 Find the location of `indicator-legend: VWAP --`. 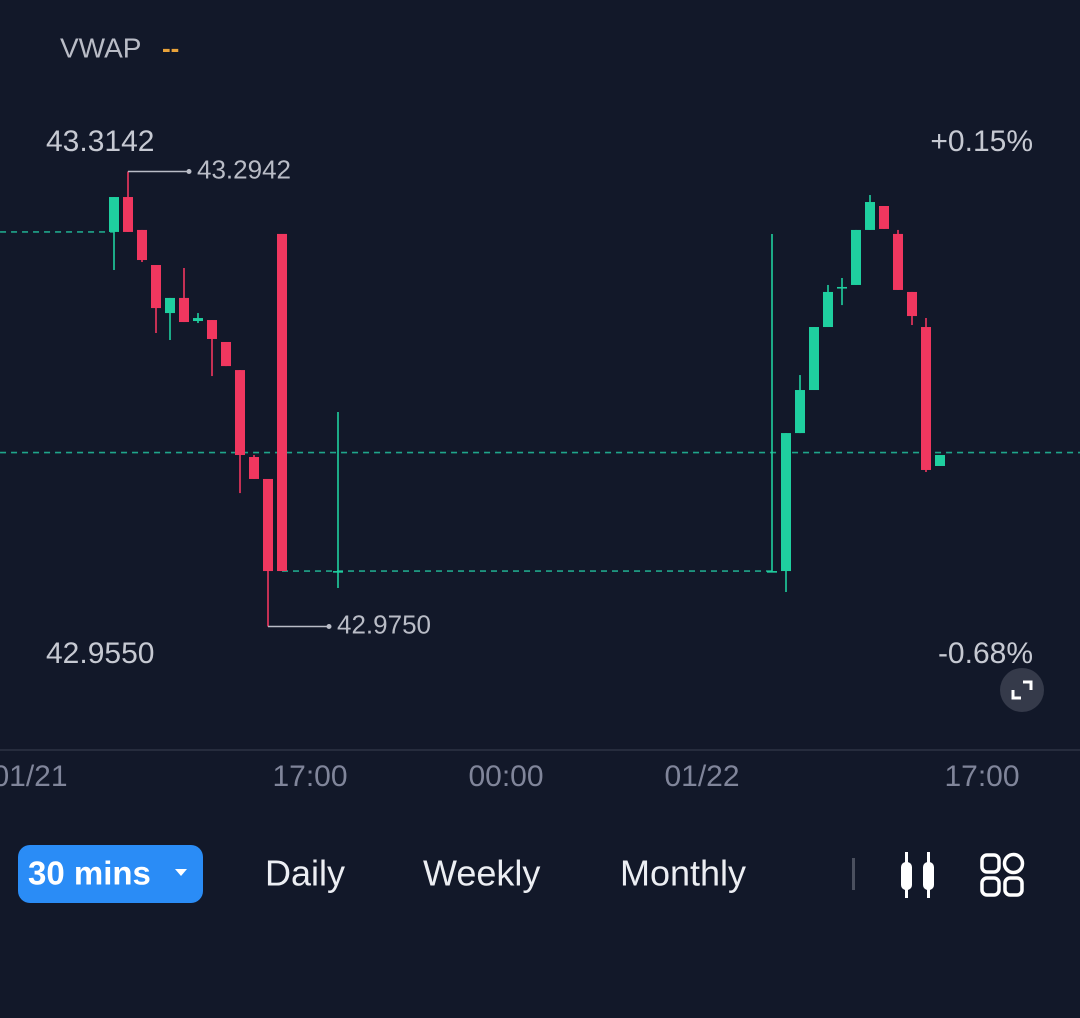

indicator-legend: VWAP -- is located at coordinates (119, 47).